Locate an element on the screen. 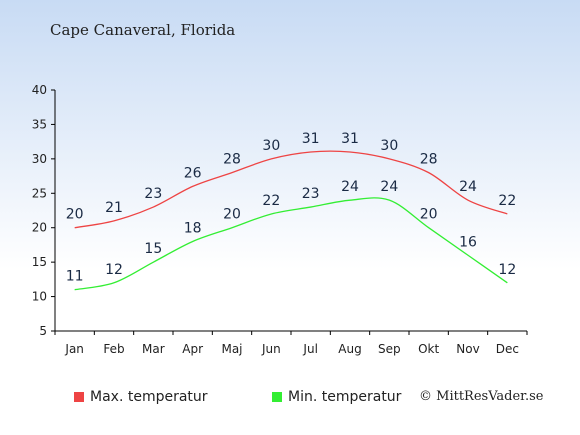  y-tick-label: 5 is located at coordinates (43, 331).